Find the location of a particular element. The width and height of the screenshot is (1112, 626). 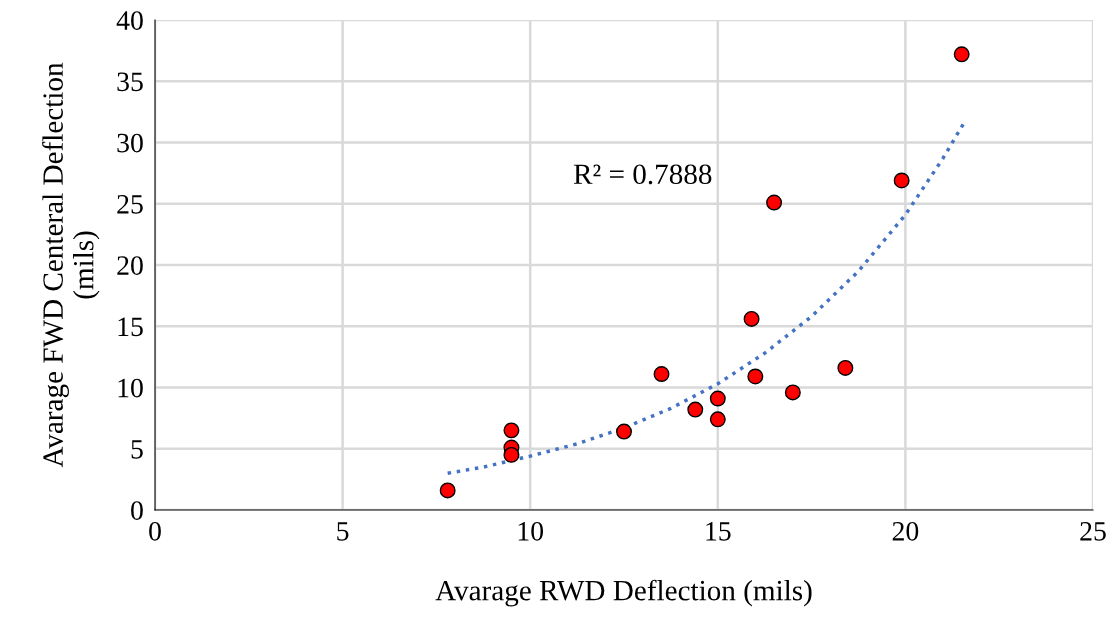

y-tick-label: 30 is located at coordinates (130, 143).